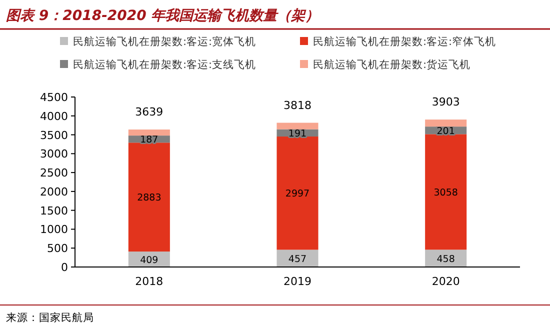 The image size is (550, 332). What do you see at coordinates (298, 281) in the screenshot?
I see `x-tick-label: 2019` at bounding box center [298, 281].